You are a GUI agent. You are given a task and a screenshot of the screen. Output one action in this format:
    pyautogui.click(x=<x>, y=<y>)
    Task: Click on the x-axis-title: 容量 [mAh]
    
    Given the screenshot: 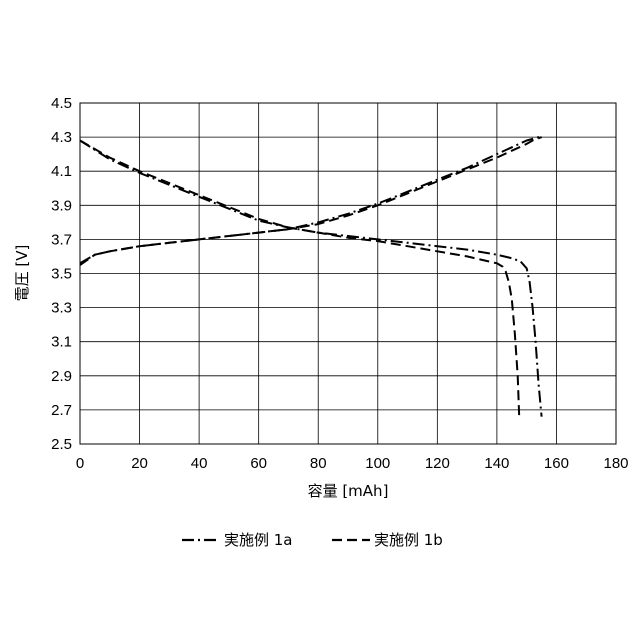 What is the action you would take?
    pyautogui.click(x=348, y=491)
    